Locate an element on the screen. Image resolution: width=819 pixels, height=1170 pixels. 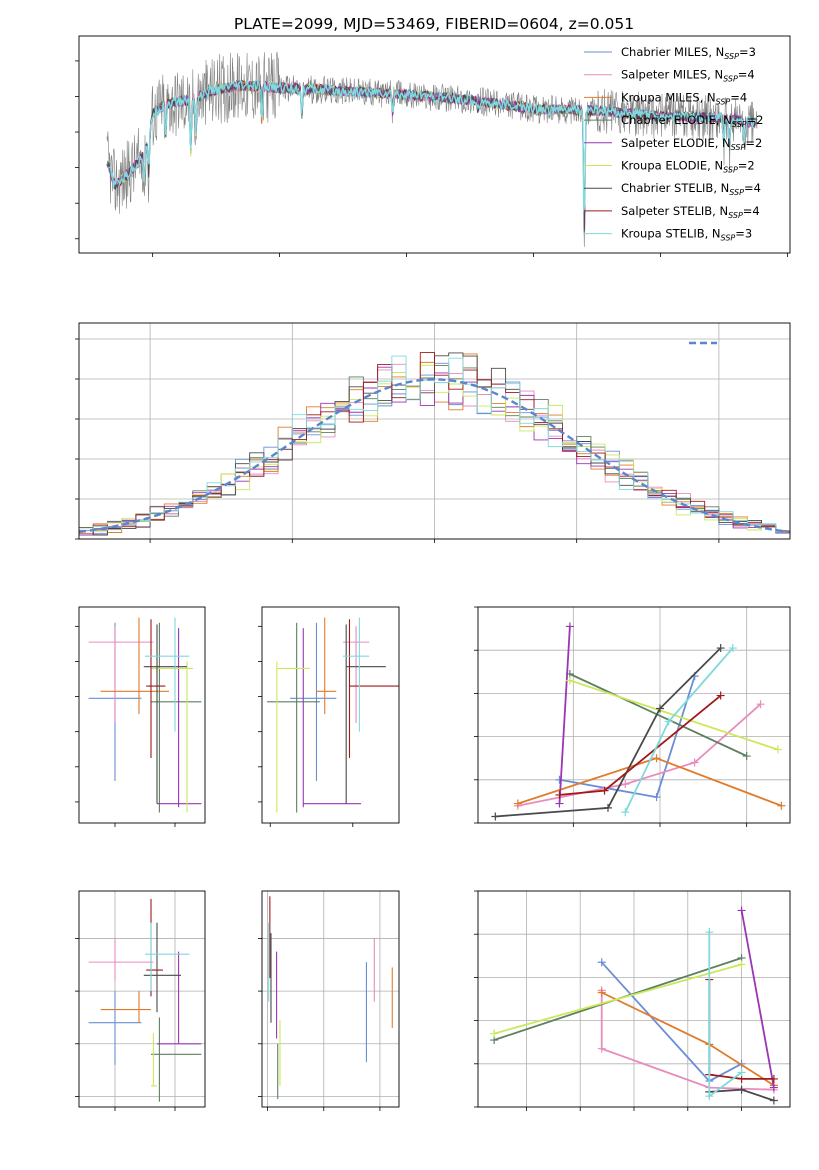
legend-label: Salpeter ELODIE, NSSP=2 is located at coordinates (691, 144).